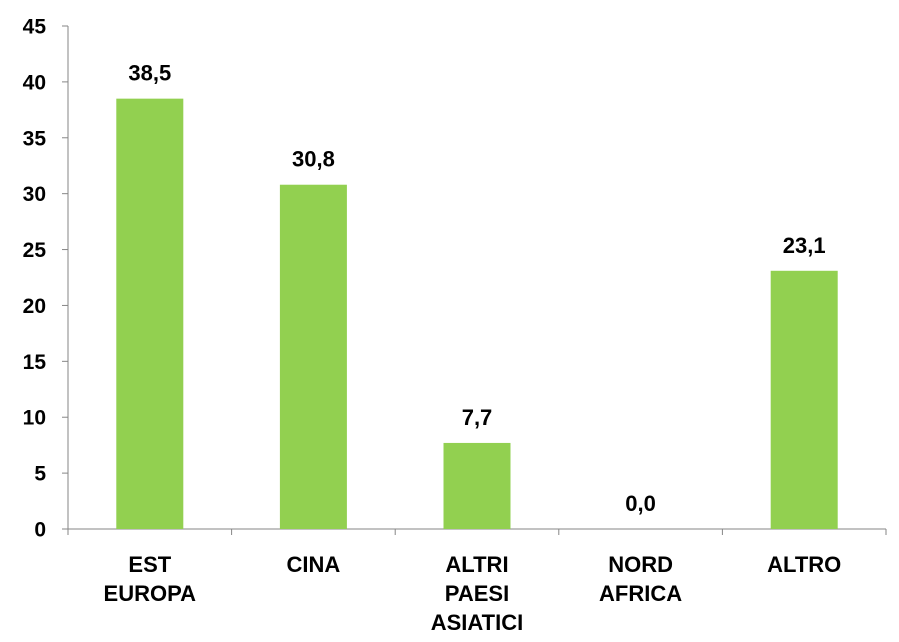 The width and height of the screenshot is (899, 642). What do you see at coordinates (34, 418) in the screenshot?
I see `y-tick-label: 10` at bounding box center [34, 418].